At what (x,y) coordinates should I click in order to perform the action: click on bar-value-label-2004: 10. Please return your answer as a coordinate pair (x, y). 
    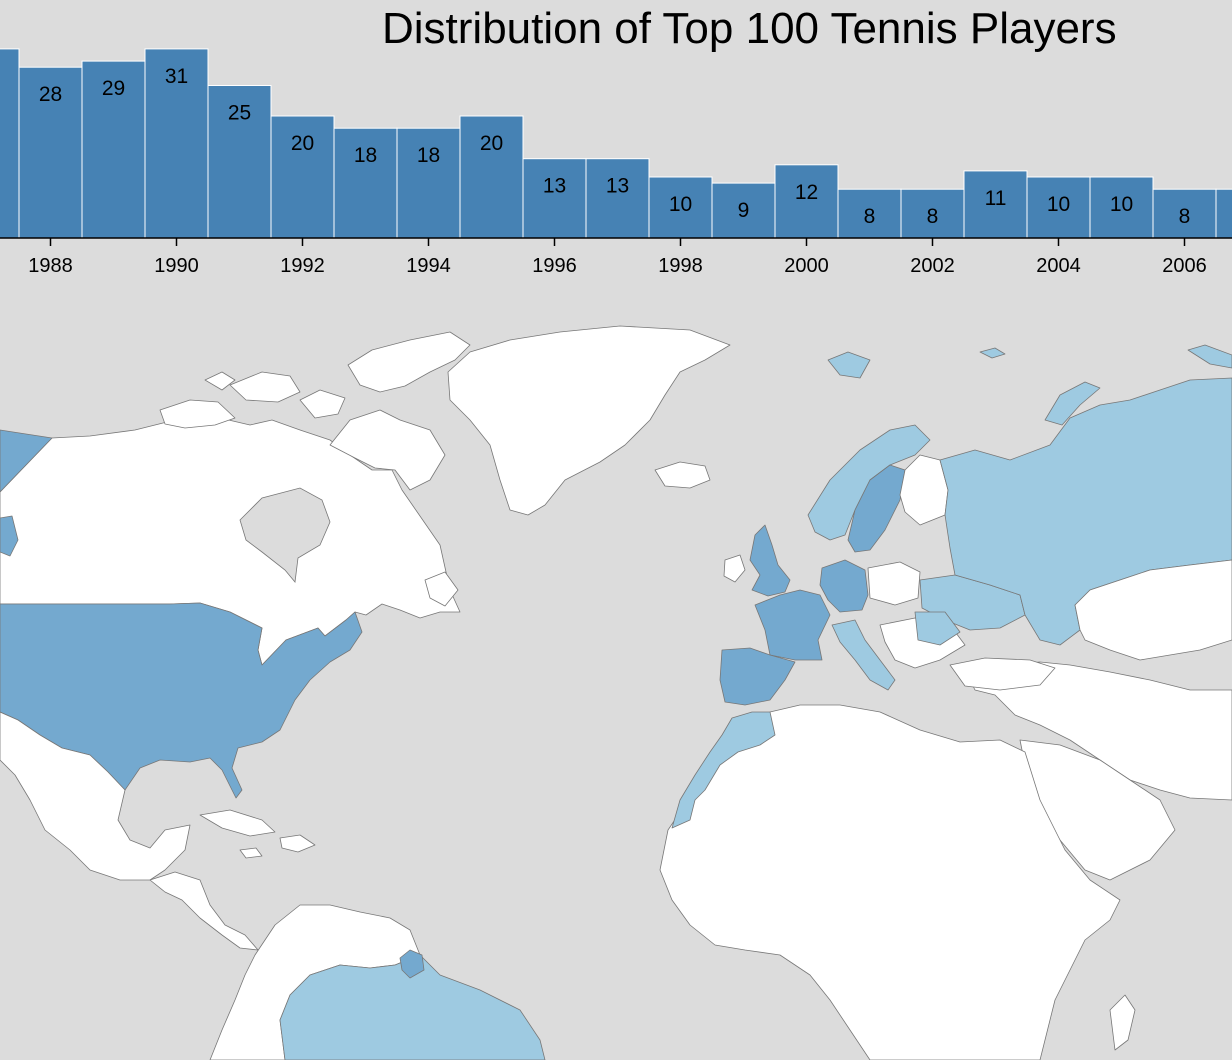
    Looking at the image, I should click on (1058, 204).